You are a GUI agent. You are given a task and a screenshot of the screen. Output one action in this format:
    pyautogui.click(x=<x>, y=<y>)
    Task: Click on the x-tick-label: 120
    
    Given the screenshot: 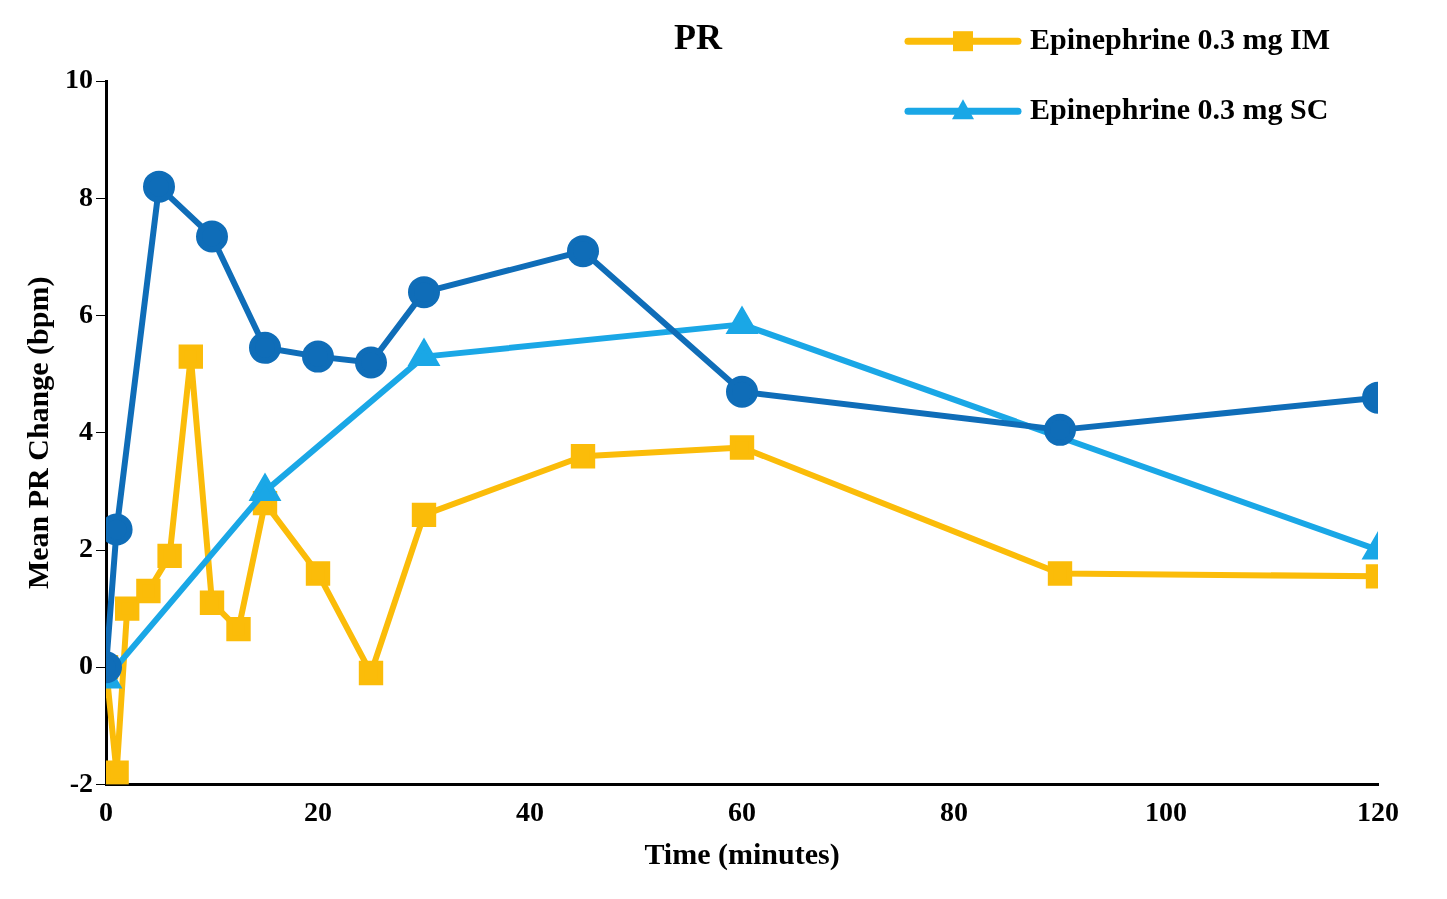 What is the action you would take?
    pyautogui.click(x=1378, y=812)
    